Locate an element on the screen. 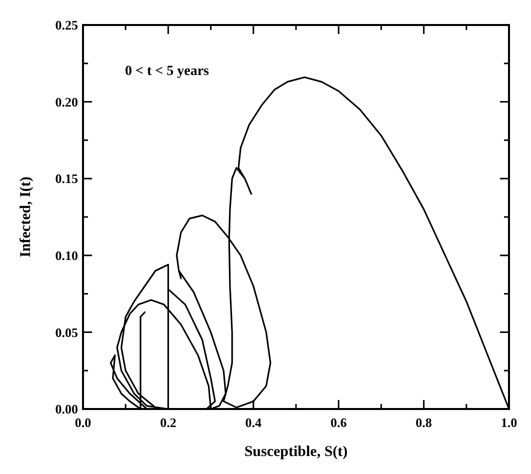 This screenshot has width=531, height=474. y-tick-label: 0.00 is located at coordinates (66, 409).